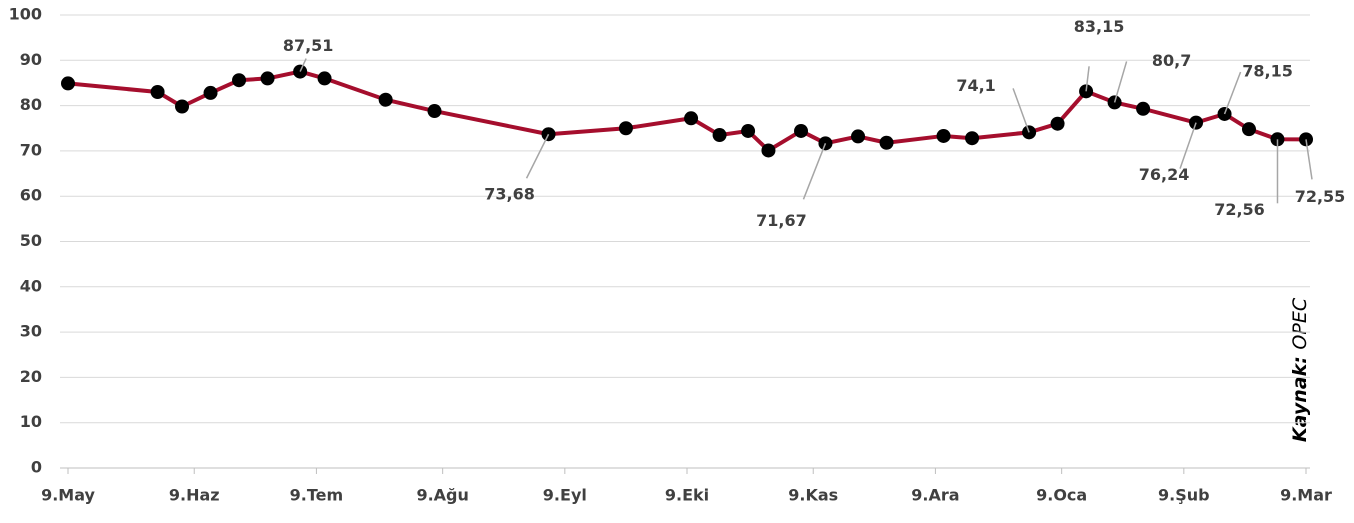 The image size is (1354, 523). What do you see at coordinates (31, 59) in the screenshot?
I see `y-tick-label: 90` at bounding box center [31, 59].